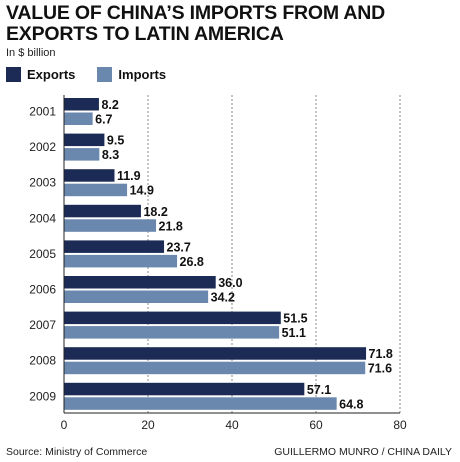  I want to click on export-value-label: 51.5, so click(295, 319).